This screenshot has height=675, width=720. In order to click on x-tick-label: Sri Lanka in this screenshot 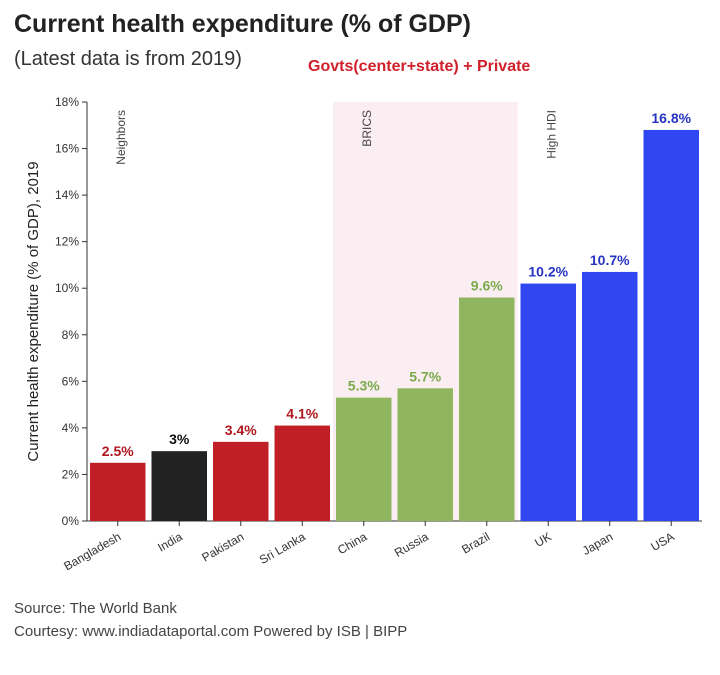, I will do `click(282, 548)`.